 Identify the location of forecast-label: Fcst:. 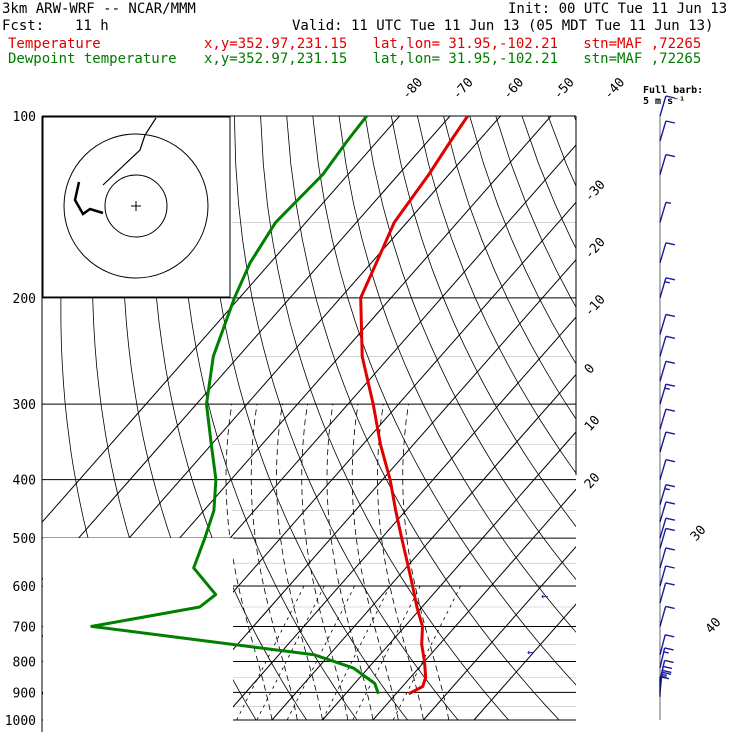
(23, 26).